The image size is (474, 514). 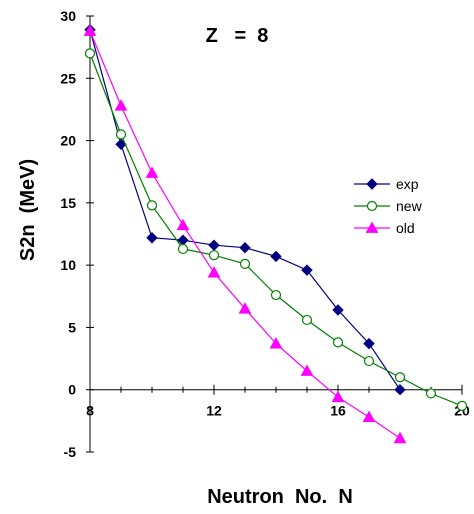 I want to click on y-tick-label: 15, so click(x=68, y=203).